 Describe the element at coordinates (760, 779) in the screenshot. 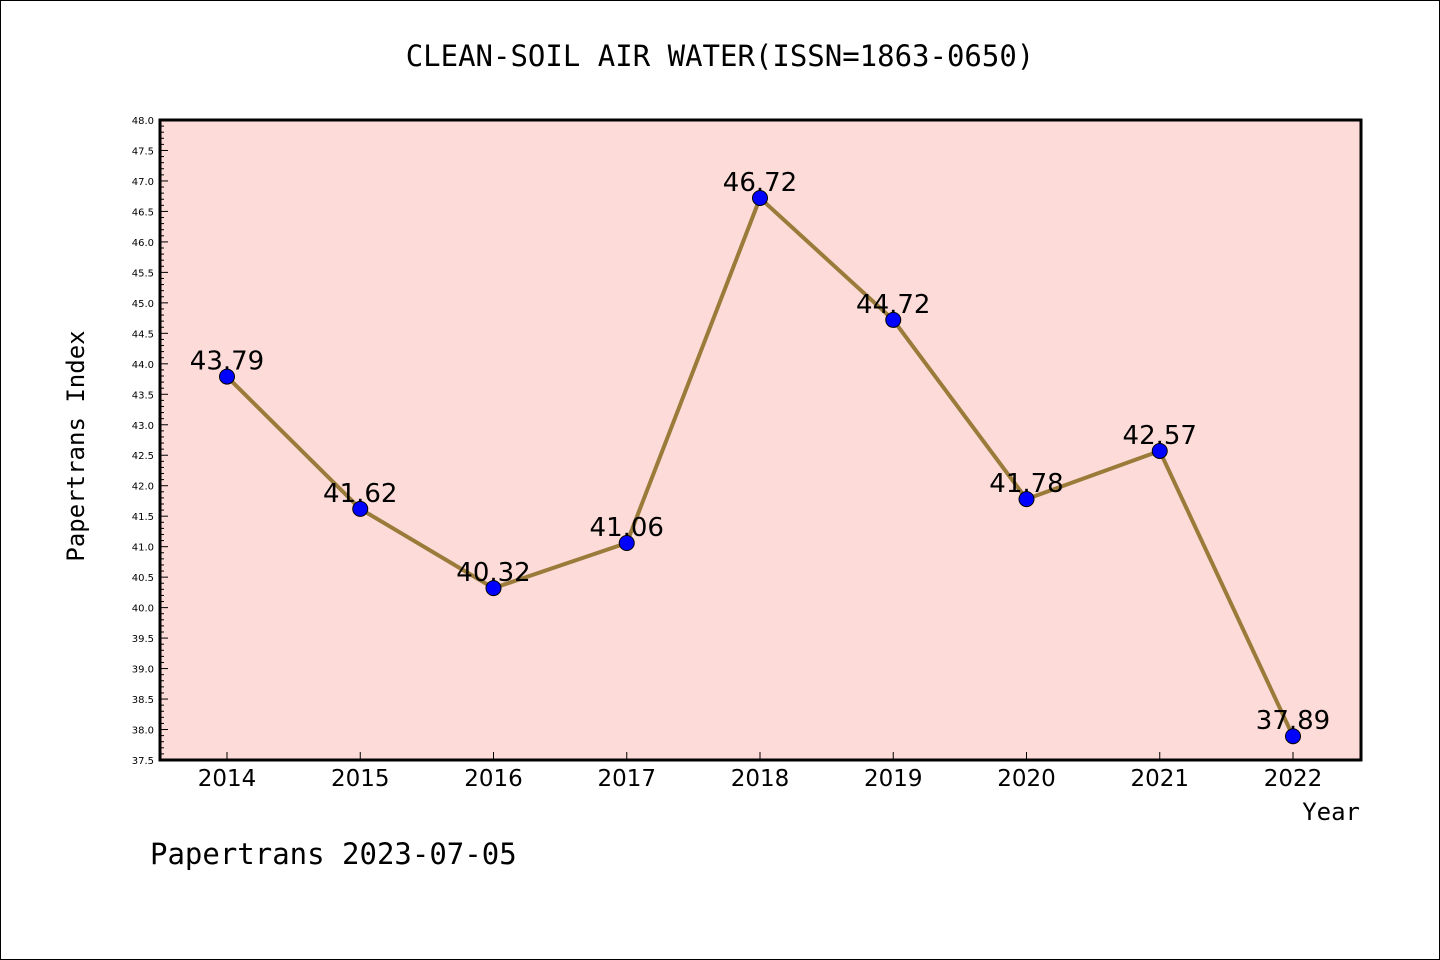

I see `x-tick-label: 2018` at that location.